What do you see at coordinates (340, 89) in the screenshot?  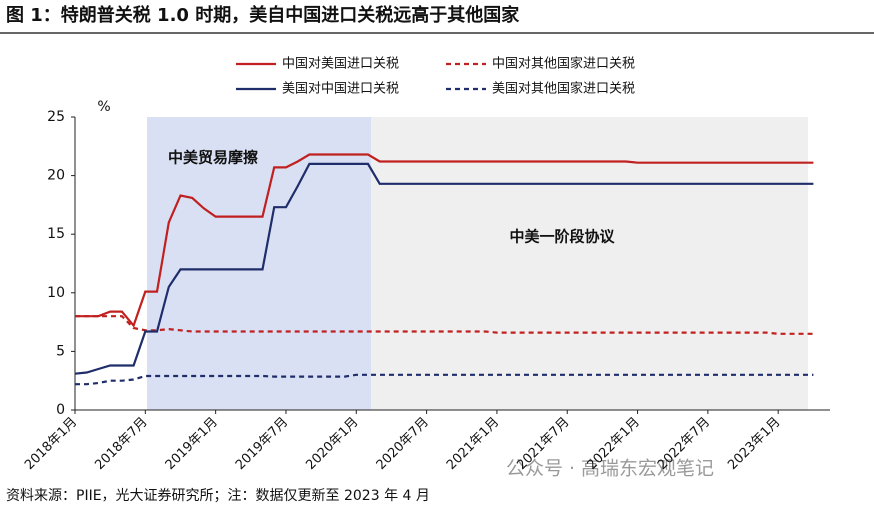 I see `legend-label: 美国对中国进口关税` at bounding box center [340, 89].